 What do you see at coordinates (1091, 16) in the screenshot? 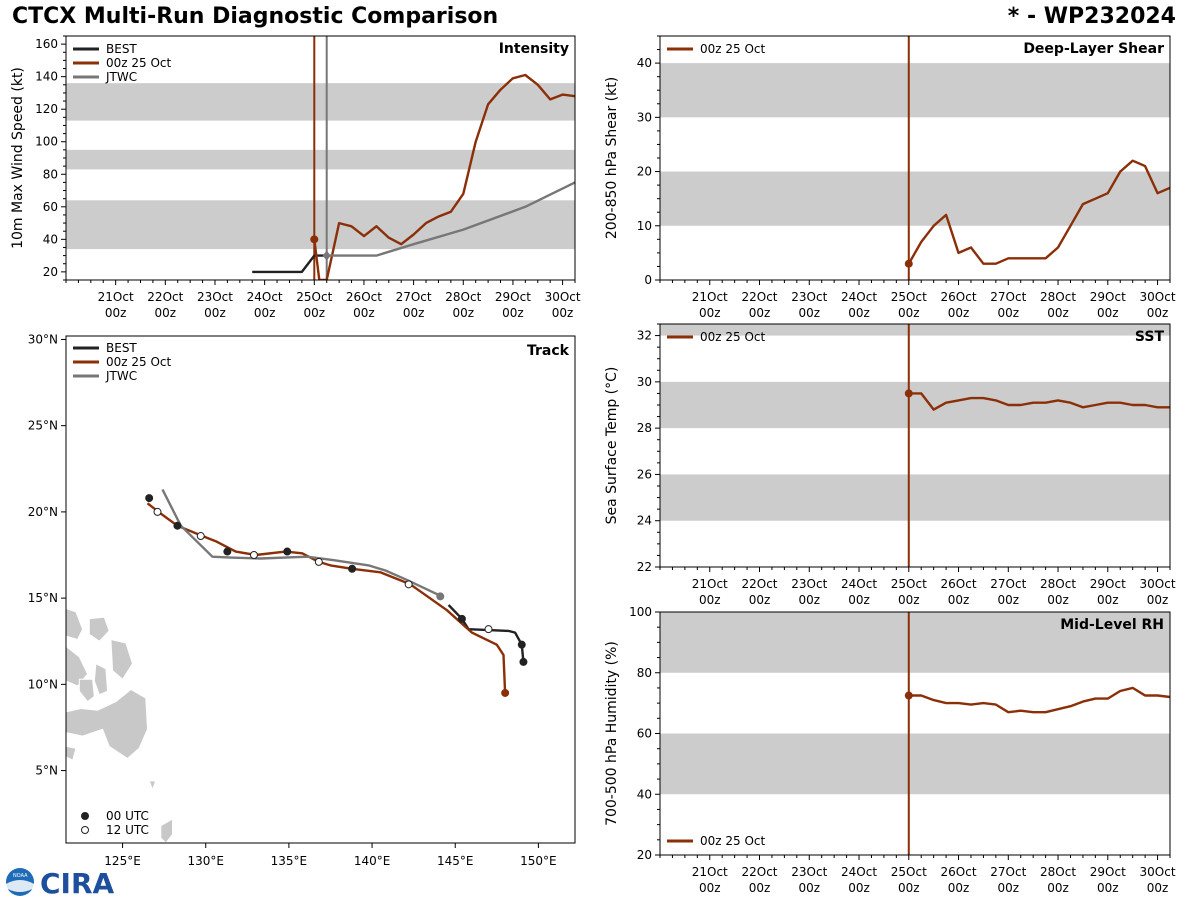
I see `storm-id: * - WP232024` at bounding box center [1091, 16].